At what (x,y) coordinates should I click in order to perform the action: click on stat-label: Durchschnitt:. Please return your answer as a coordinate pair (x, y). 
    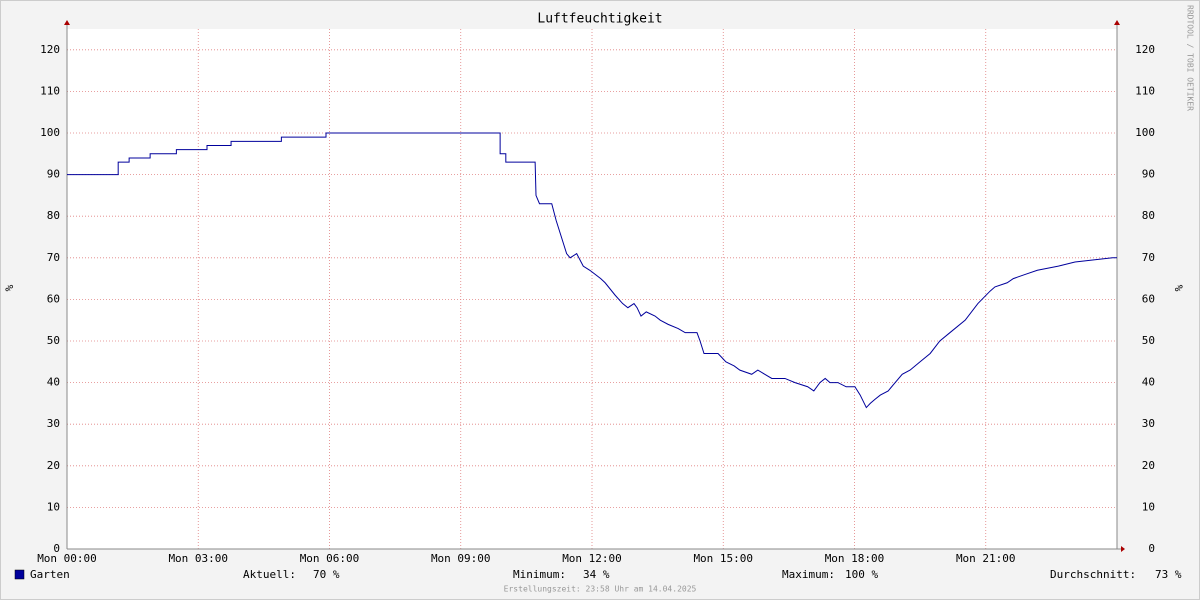
    Looking at the image, I should click on (1093, 574).